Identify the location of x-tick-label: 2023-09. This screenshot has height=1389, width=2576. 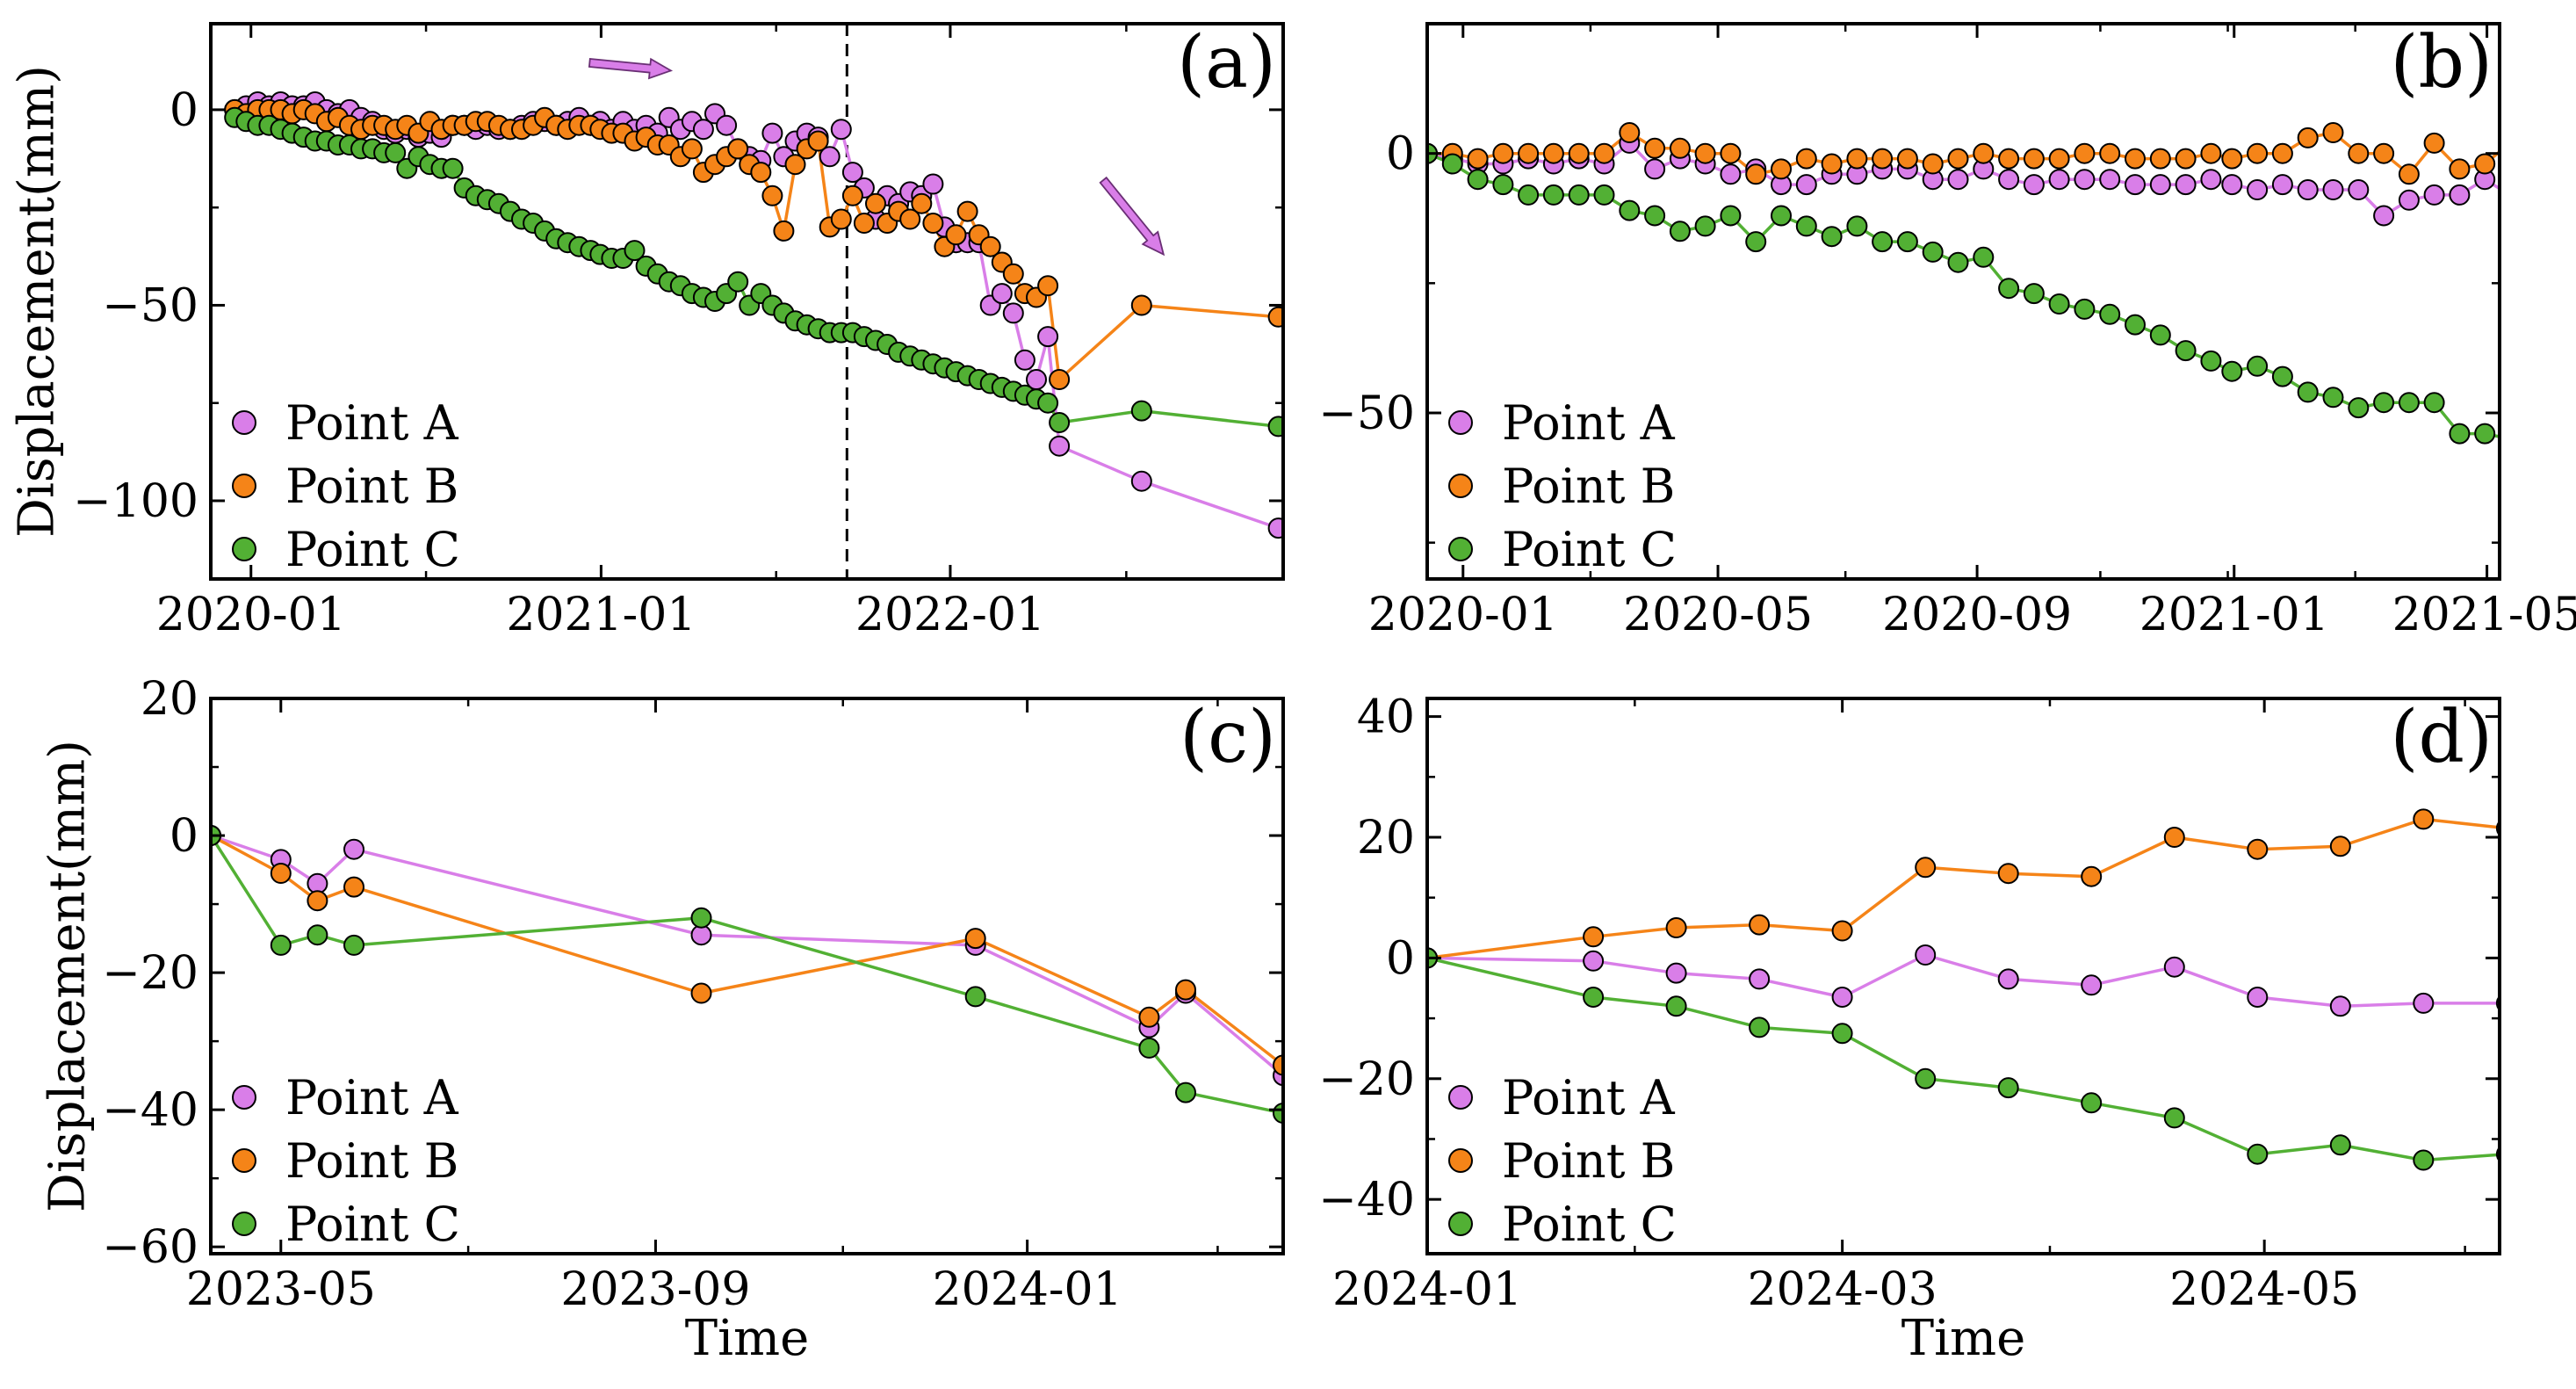
(655, 1289).